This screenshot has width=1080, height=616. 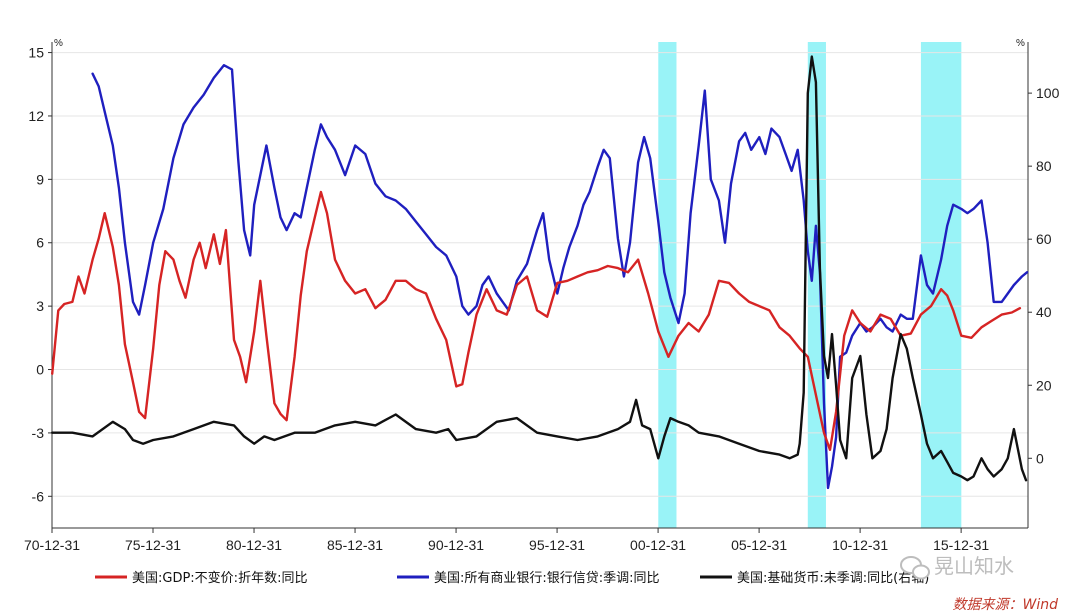 What do you see at coordinates (833, 578) in the screenshot?
I see `legend-label-3: 美国:基础货币:未季调:同比(右轴)` at bounding box center [833, 578].